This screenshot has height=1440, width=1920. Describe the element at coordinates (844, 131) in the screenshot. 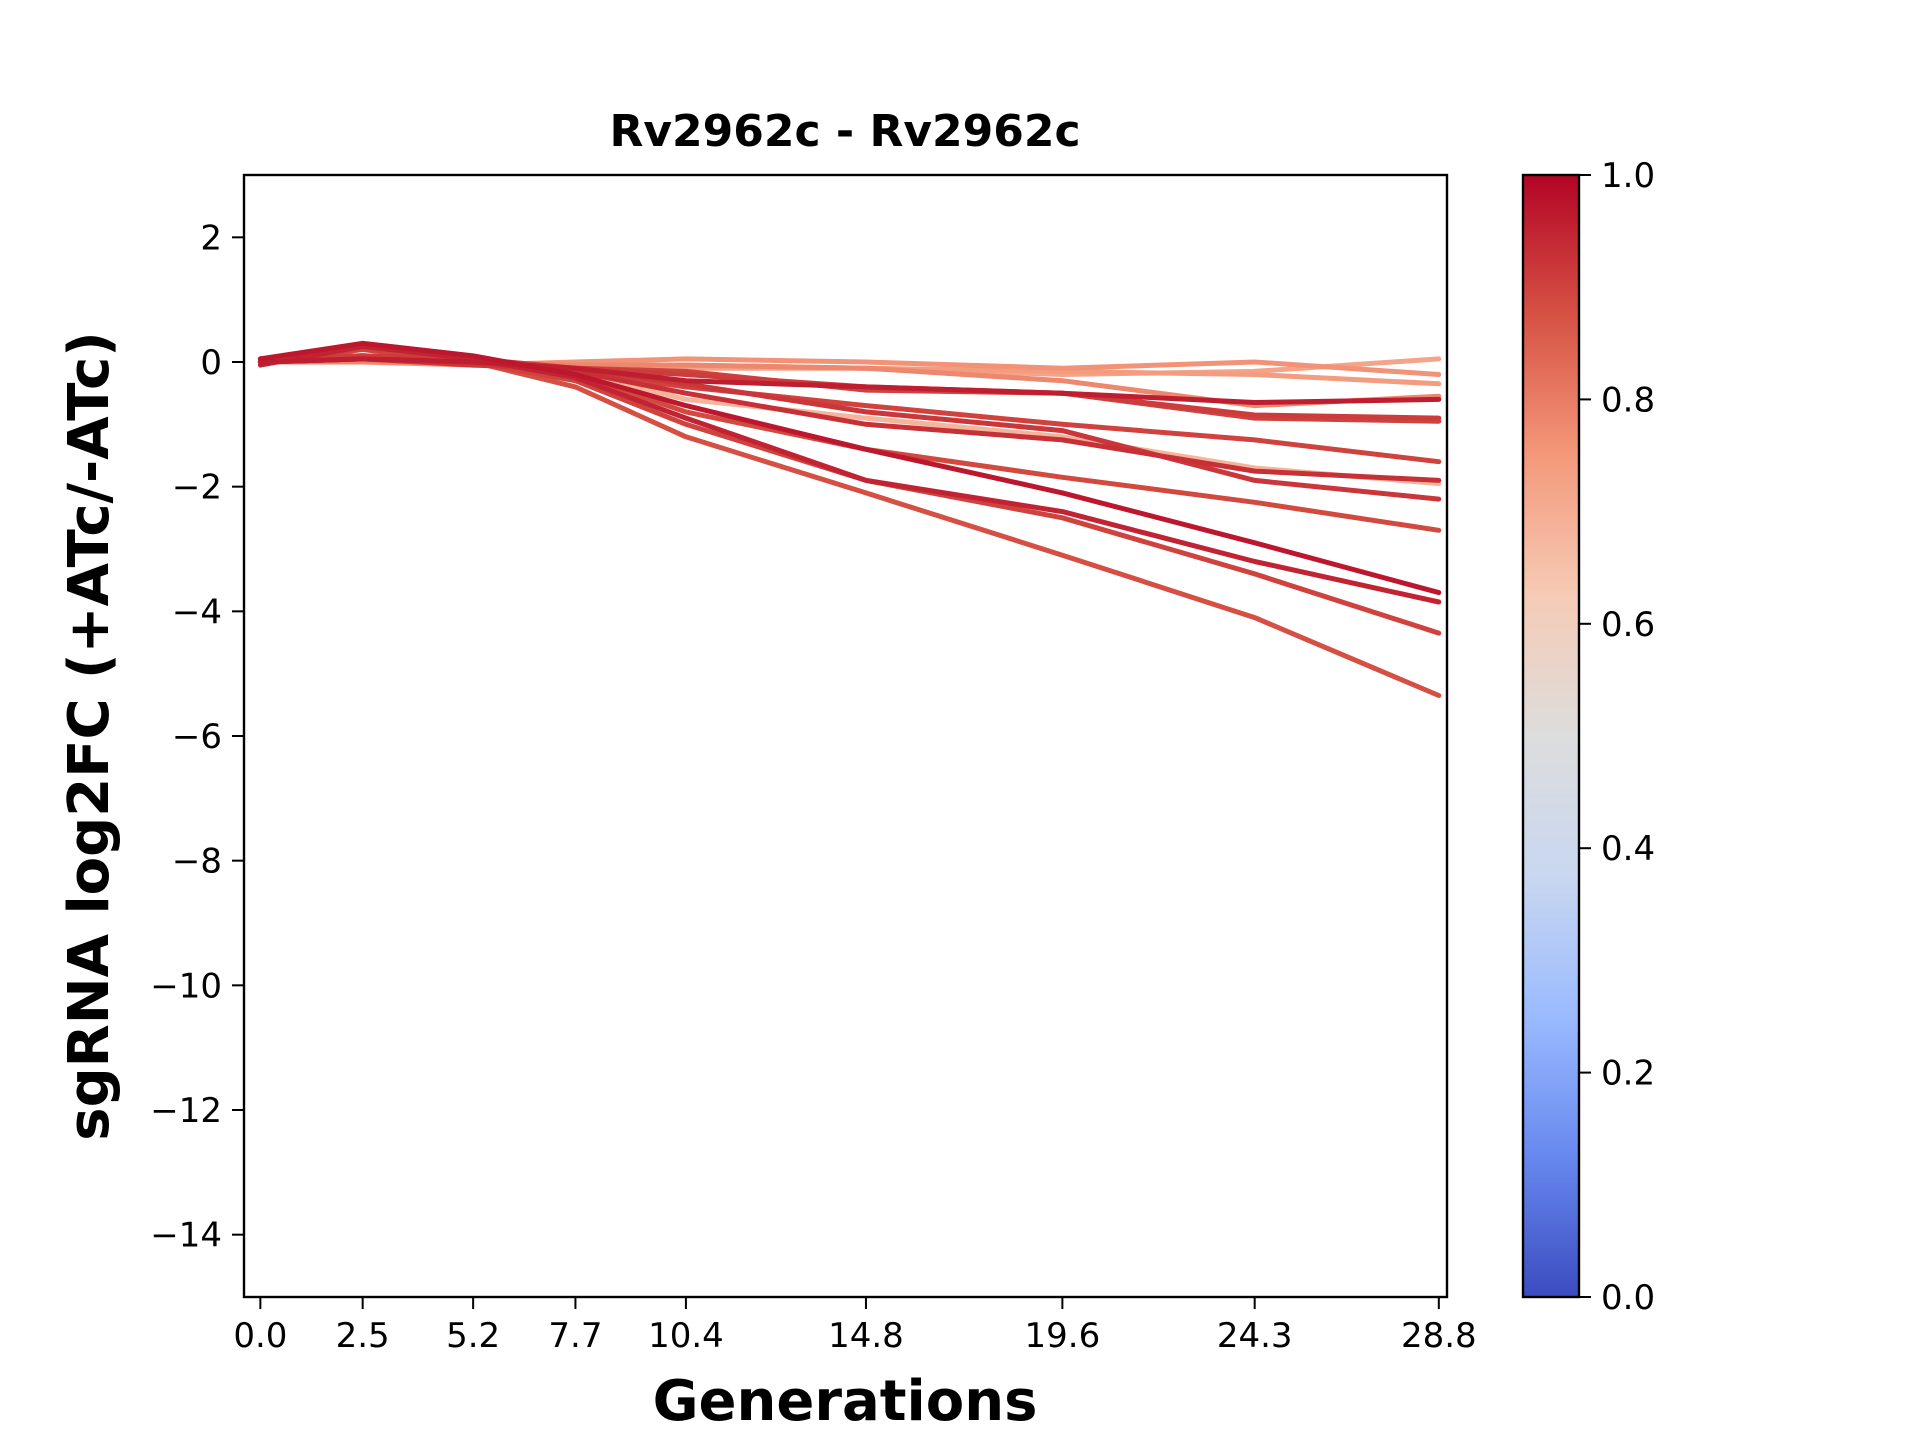

I see `chart-title: Rv2962c - Rv2962c` at that location.